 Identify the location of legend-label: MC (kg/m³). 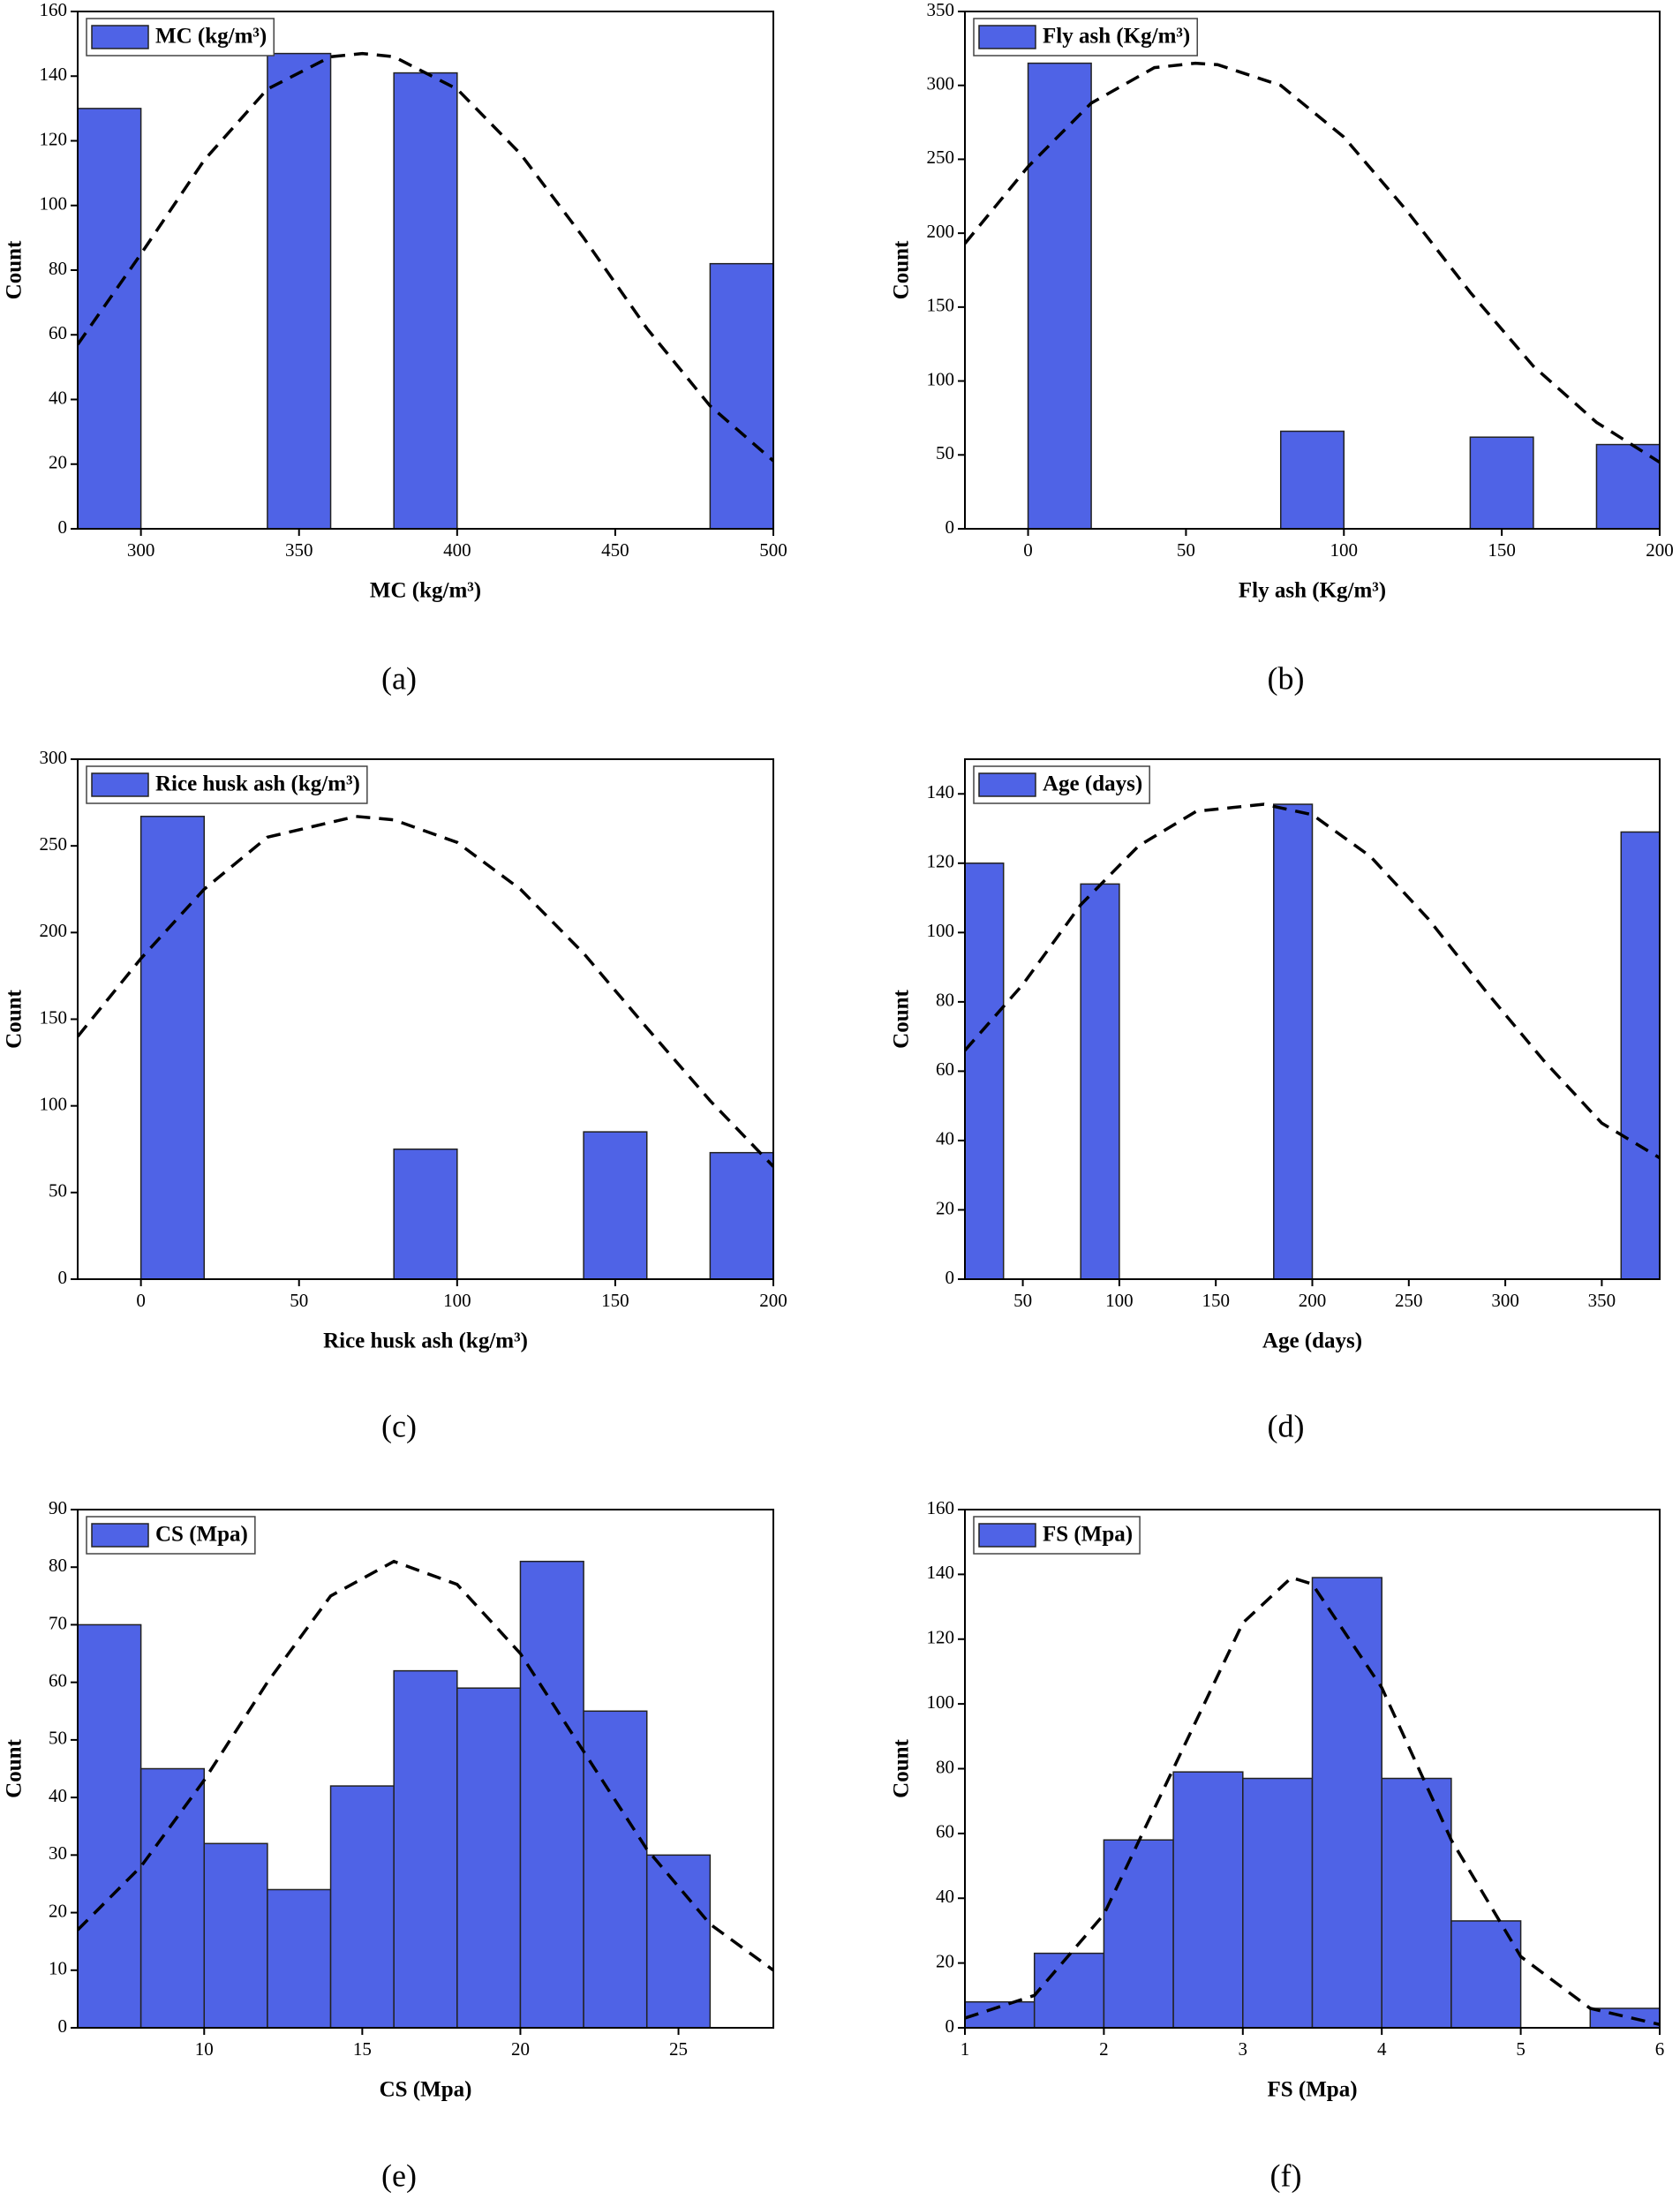
(211, 37).